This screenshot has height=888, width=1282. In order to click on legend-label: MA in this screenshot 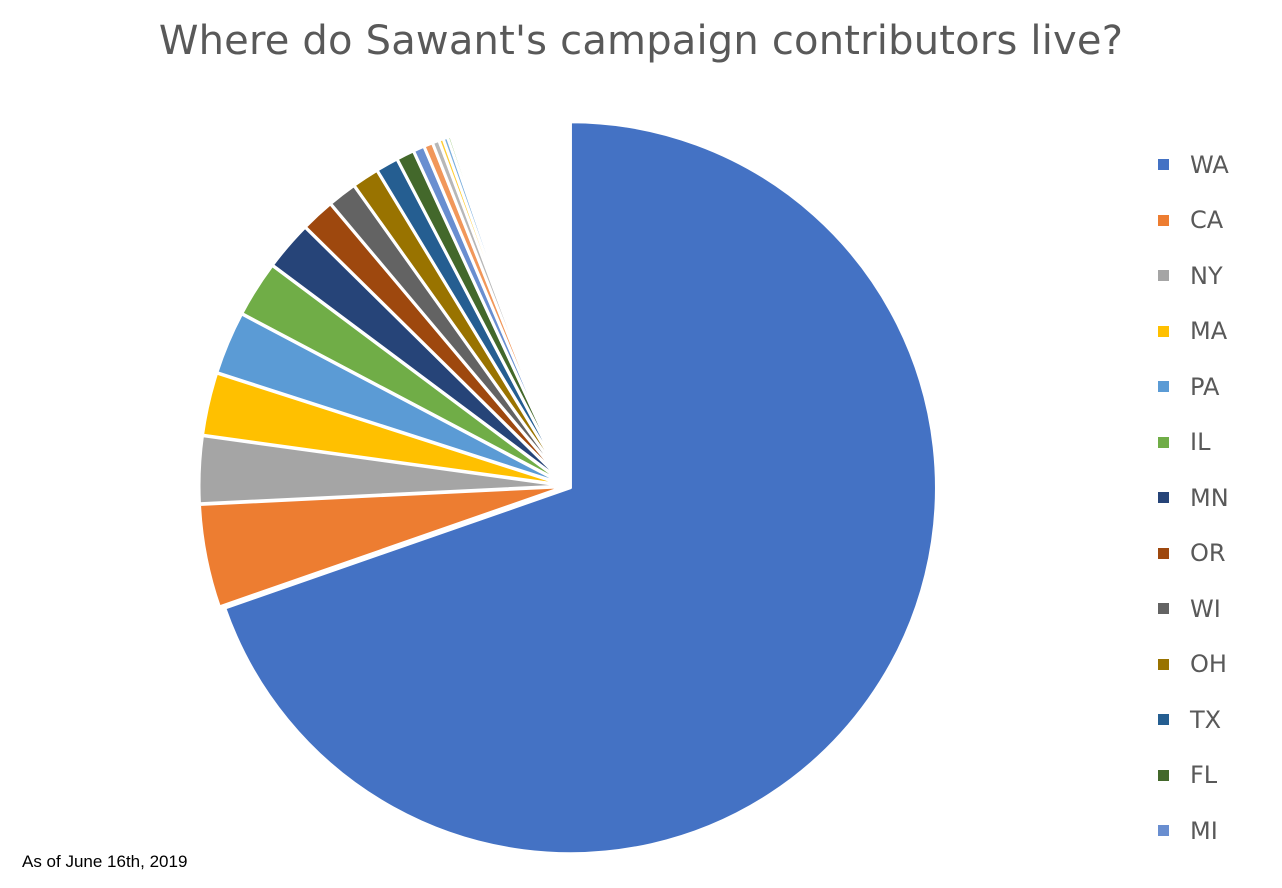, I will do `click(1209, 331)`.